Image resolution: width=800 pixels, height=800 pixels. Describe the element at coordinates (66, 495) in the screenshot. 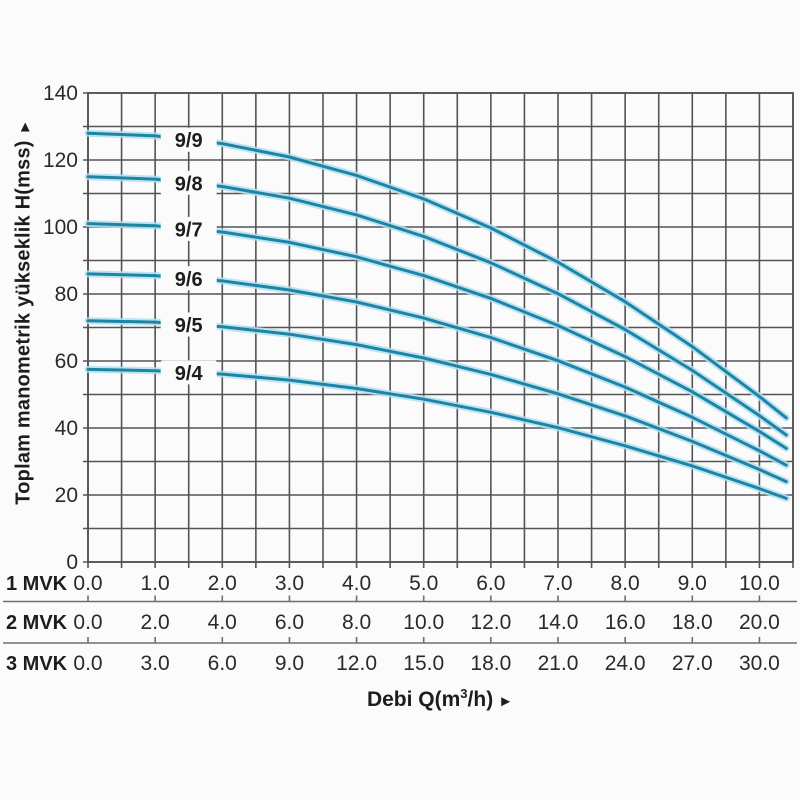

I see `y-tick-label: 20` at that location.